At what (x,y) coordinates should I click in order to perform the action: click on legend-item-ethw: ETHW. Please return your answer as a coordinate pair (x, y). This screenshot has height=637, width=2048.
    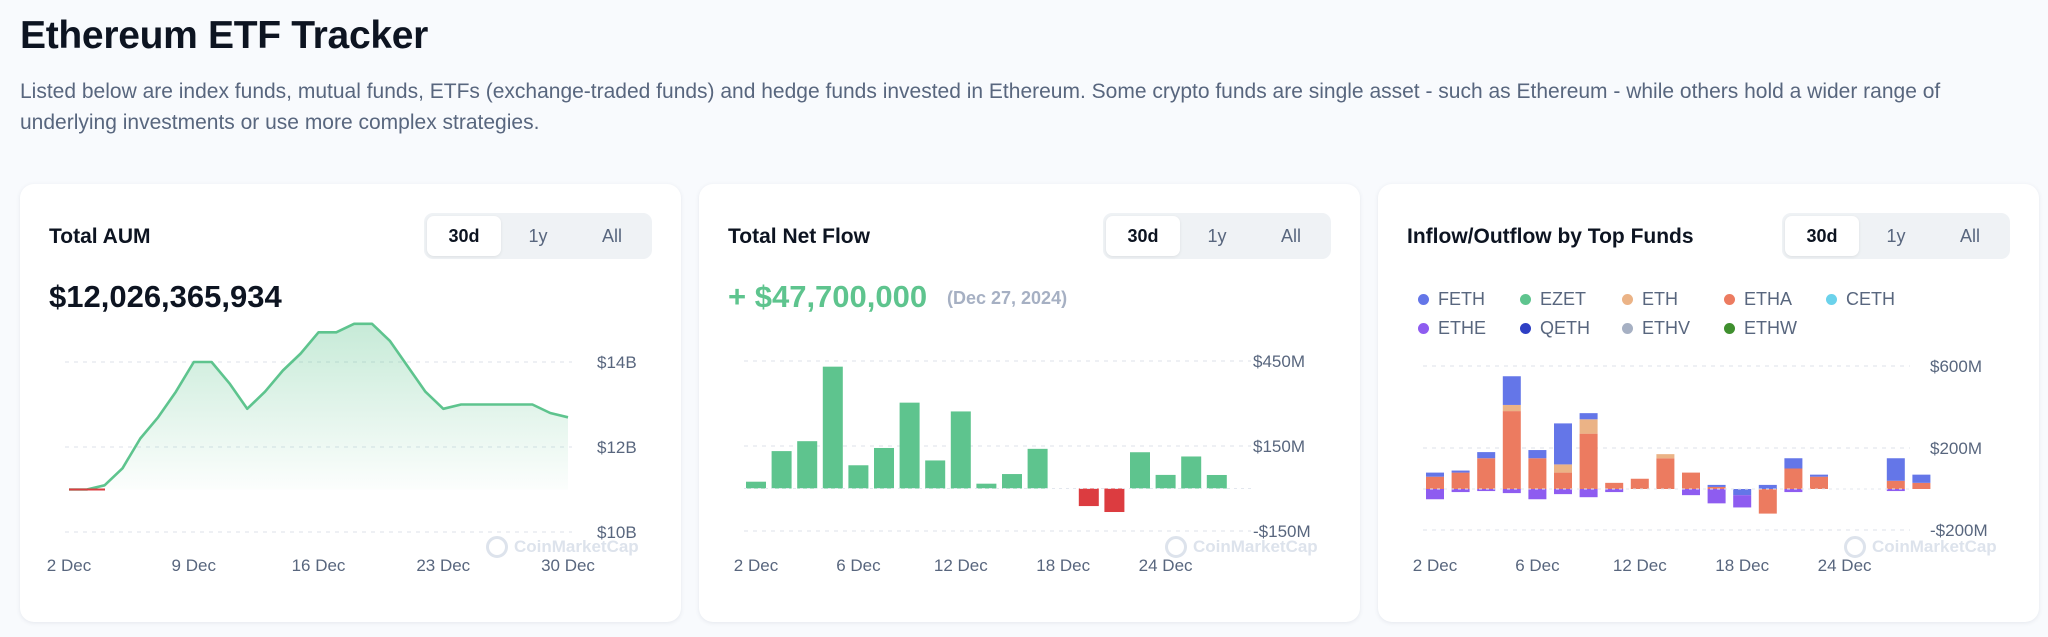
    Looking at the image, I should click on (1775, 328).